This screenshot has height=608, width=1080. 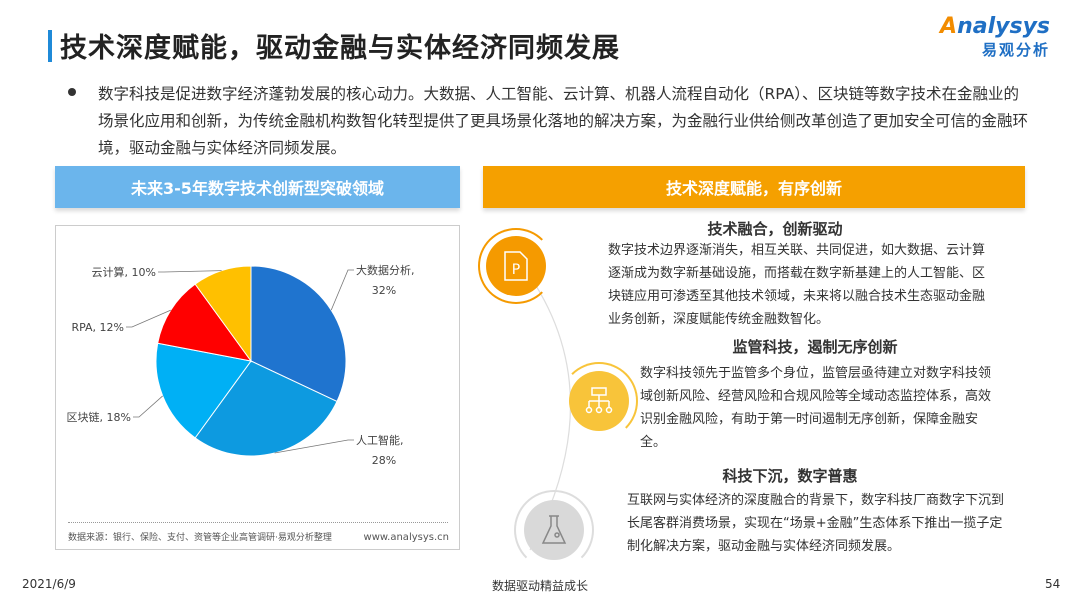 What do you see at coordinates (384, 460) in the screenshot?
I see `pie-value-label-1: 28%` at bounding box center [384, 460].